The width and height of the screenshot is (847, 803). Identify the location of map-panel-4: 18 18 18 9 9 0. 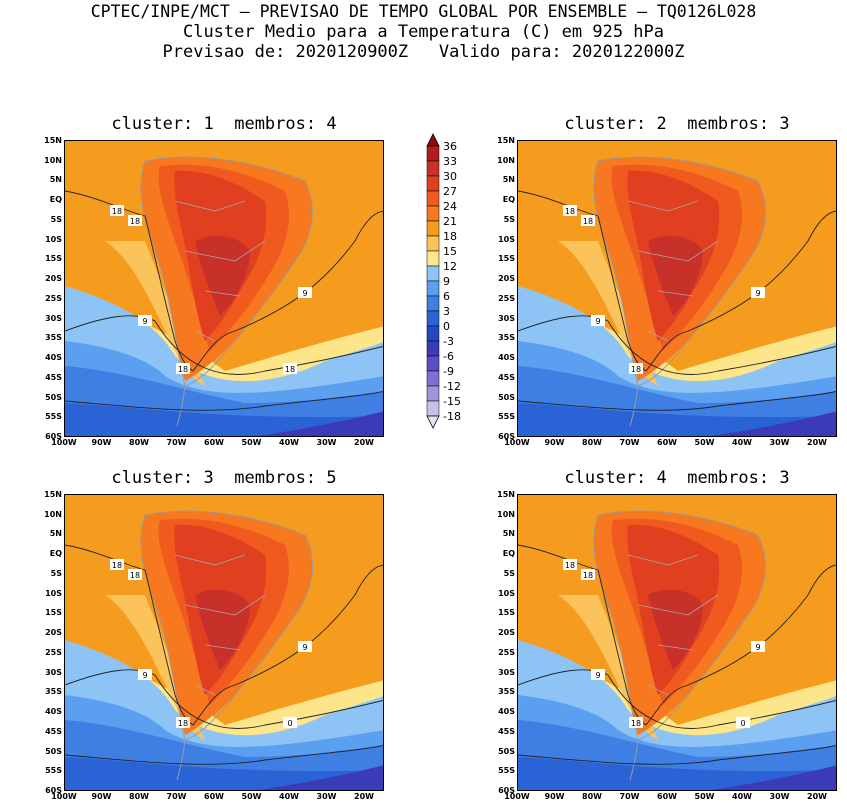
(677, 642).